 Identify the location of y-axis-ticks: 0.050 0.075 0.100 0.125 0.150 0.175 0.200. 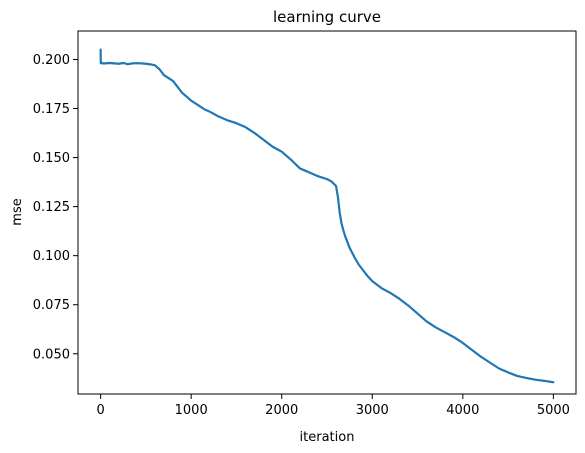
(55, 207).